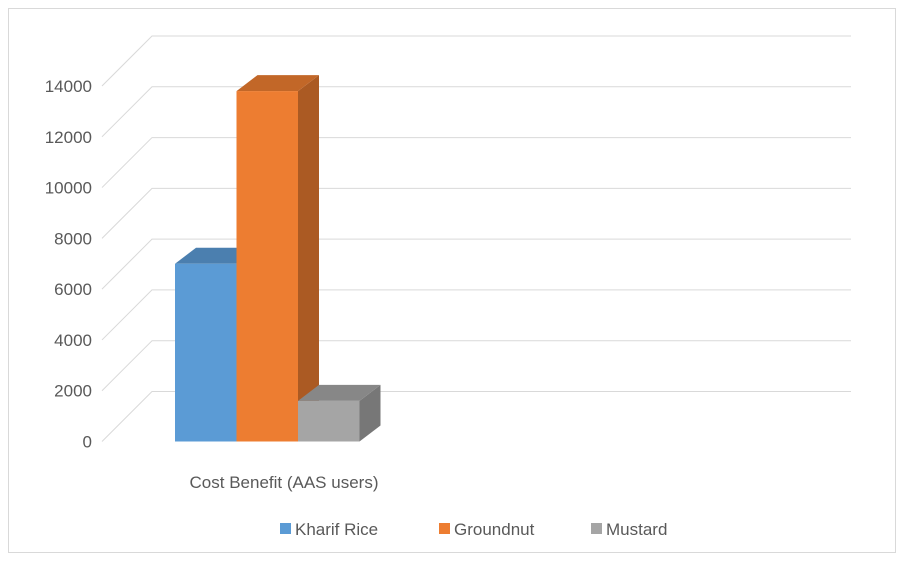 The image size is (904, 561). Describe the element at coordinates (636, 529) in the screenshot. I see `legend-label: Mustard` at that location.